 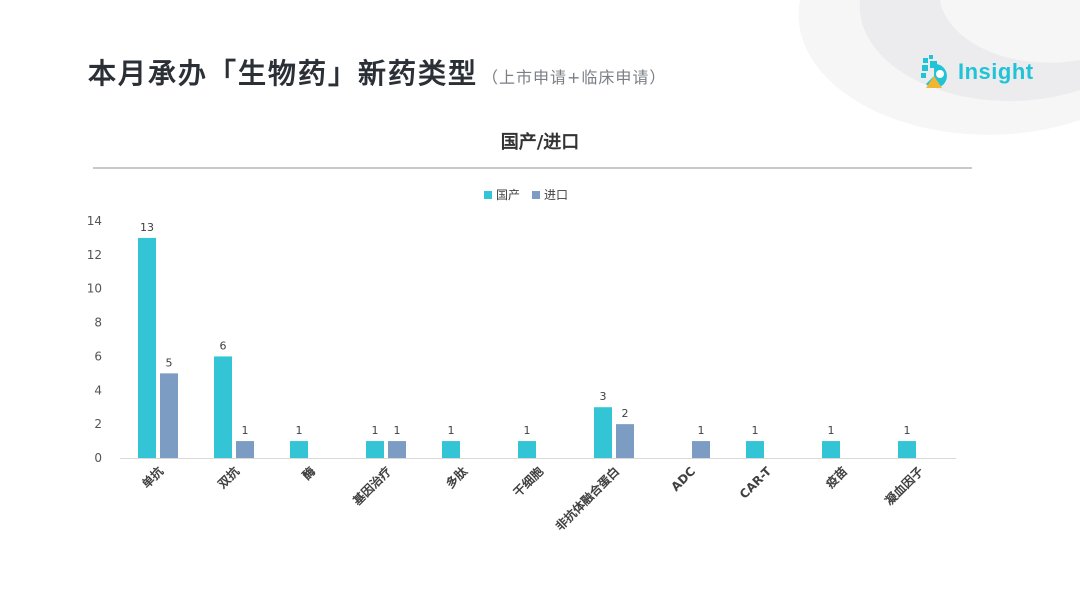 I want to click on y-tick-label: 2, so click(x=98, y=424).